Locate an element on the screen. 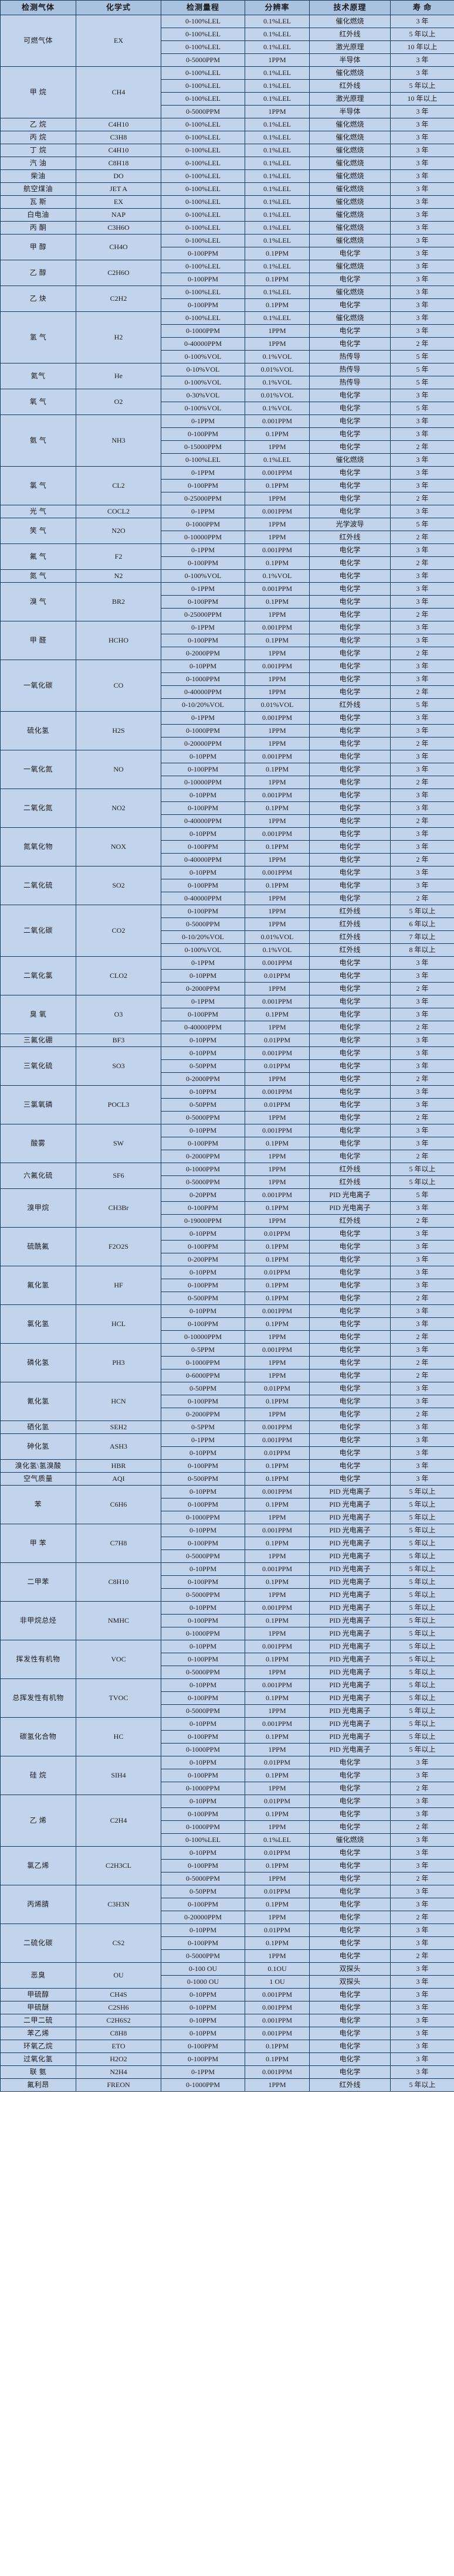 The image size is (454, 2576). table-row: 0-1000PPM 1PPM 电化学 3 年 is located at coordinates (227, 331).